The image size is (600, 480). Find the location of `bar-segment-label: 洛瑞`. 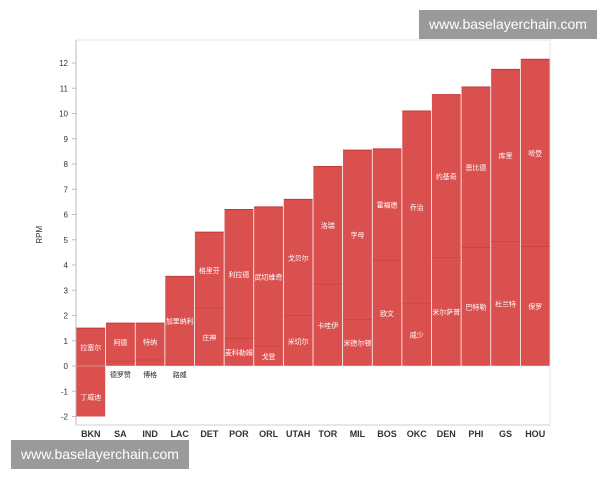

bar-segment-label: 洛瑞 is located at coordinates (328, 225).